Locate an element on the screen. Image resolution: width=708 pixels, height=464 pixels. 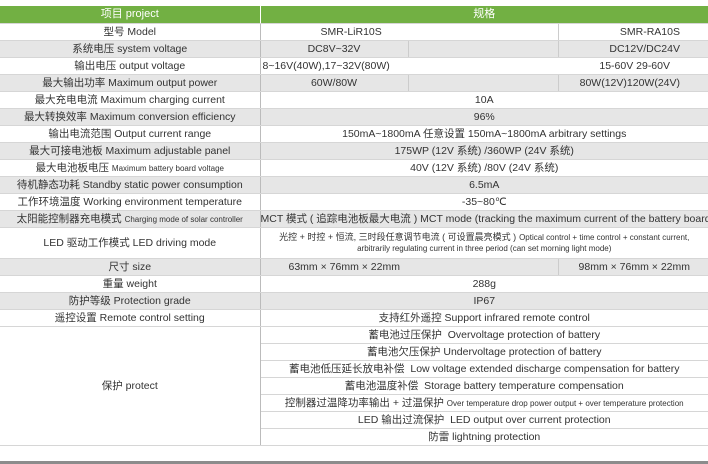
value-b: 80W(12V)120W(24V) is located at coordinates (633, 83).